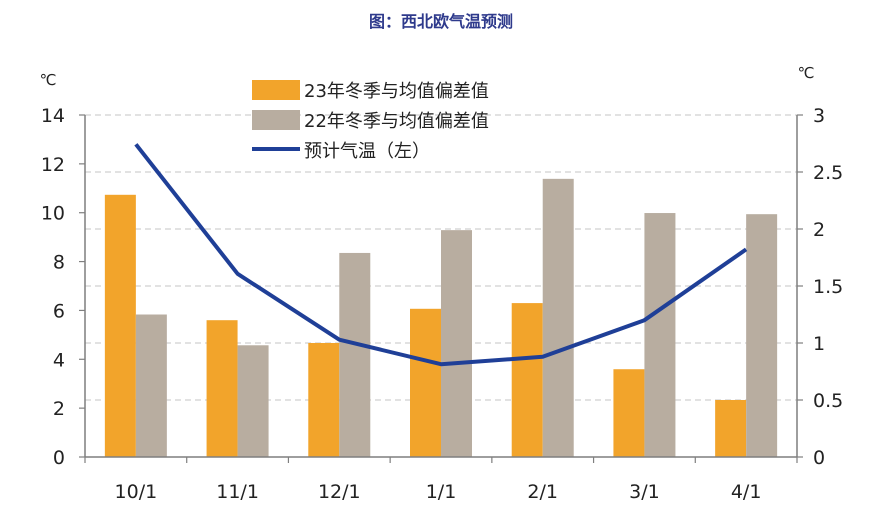  I want to click on left-axis-unit: ℃, so click(48, 80).